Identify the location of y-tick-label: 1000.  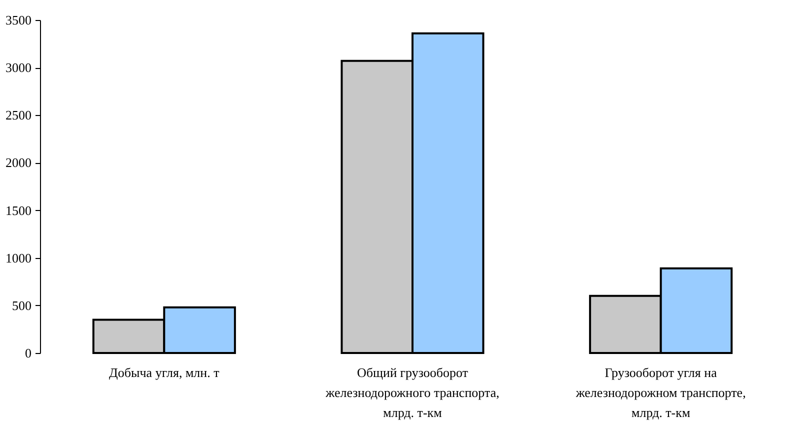
(19, 258).